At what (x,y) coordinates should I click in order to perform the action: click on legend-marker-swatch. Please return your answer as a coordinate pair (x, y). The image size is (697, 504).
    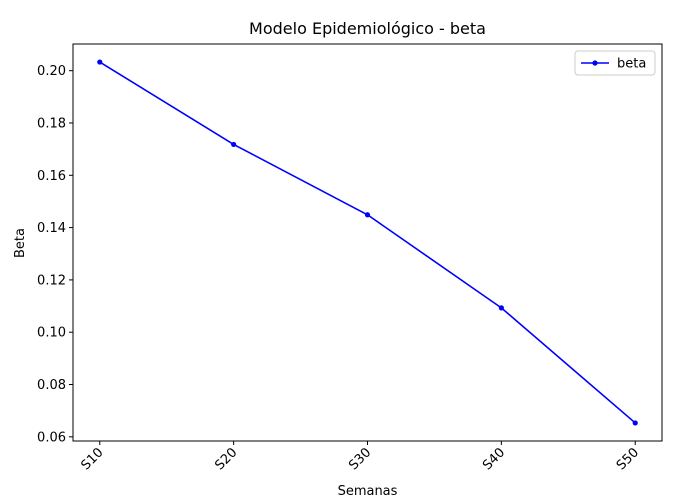
    Looking at the image, I should click on (595, 63).